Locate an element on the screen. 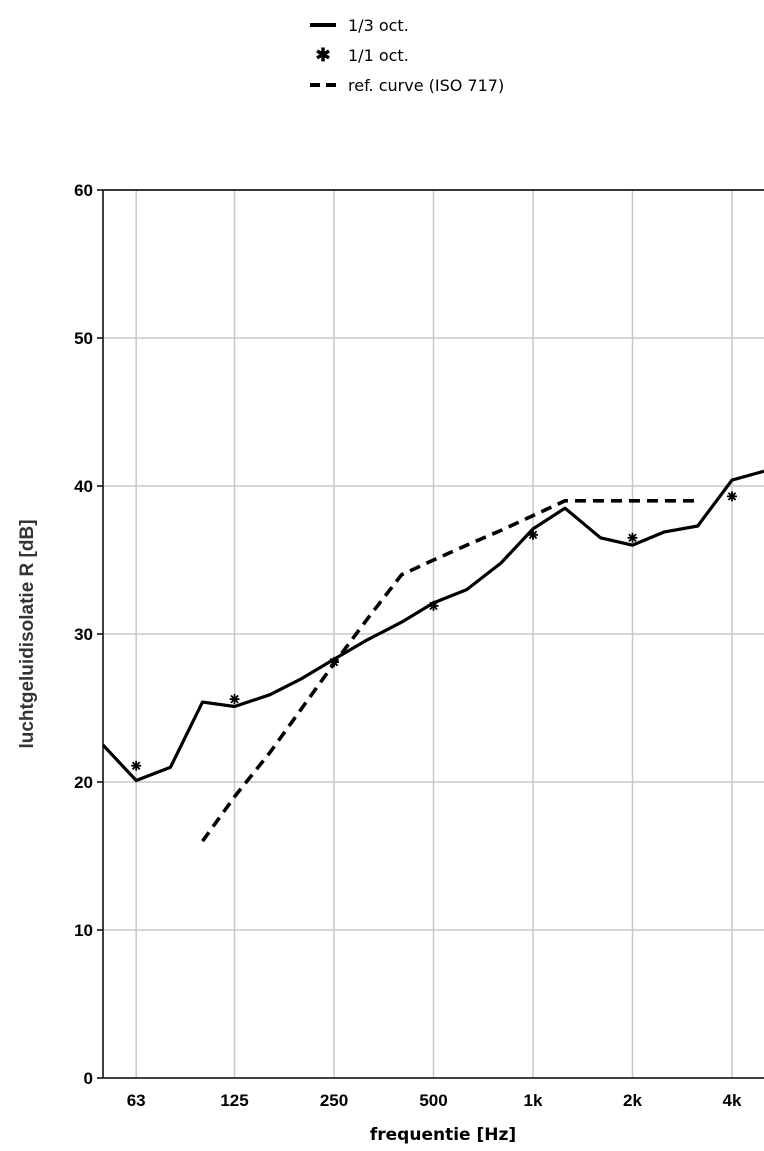 This screenshot has width=764, height=1151. x-axis-title: frequentie [Hz] is located at coordinates (443, 1135).